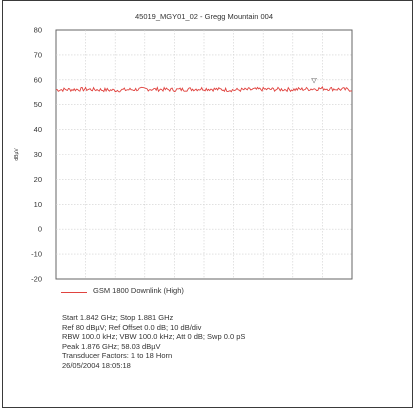  What do you see at coordinates (138, 290) in the screenshot?
I see `legend-label: GSM 1800 Downlink (High)` at bounding box center [138, 290].